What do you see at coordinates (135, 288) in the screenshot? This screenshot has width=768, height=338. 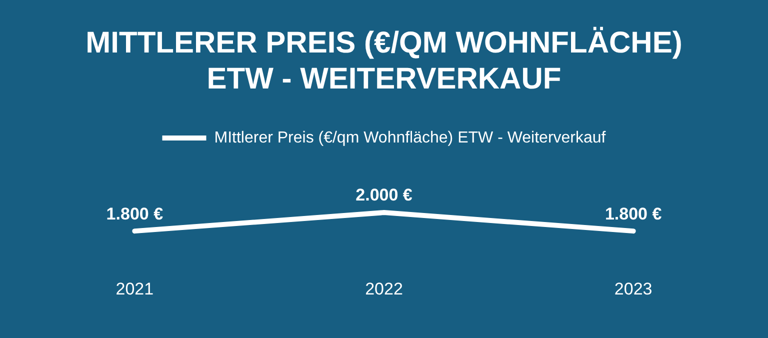 I see `x-tick-label: 2021` at bounding box center [135, 288].